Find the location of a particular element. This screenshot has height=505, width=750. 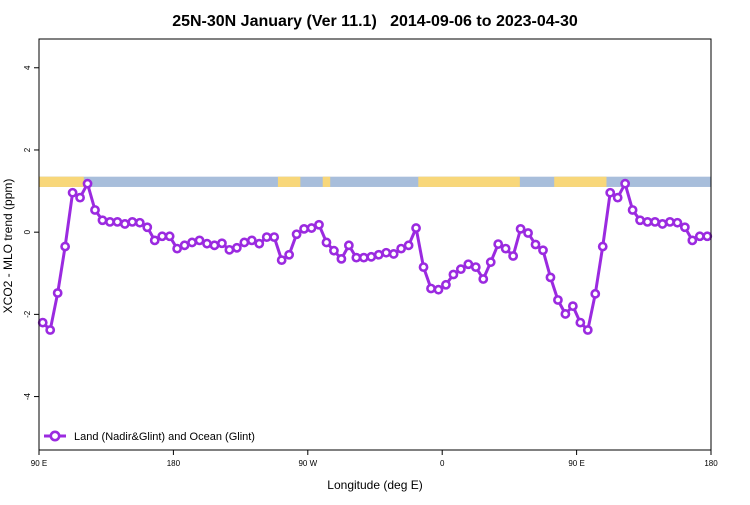

x-tick-label-3: 0 is located at coordinates (442, 463).